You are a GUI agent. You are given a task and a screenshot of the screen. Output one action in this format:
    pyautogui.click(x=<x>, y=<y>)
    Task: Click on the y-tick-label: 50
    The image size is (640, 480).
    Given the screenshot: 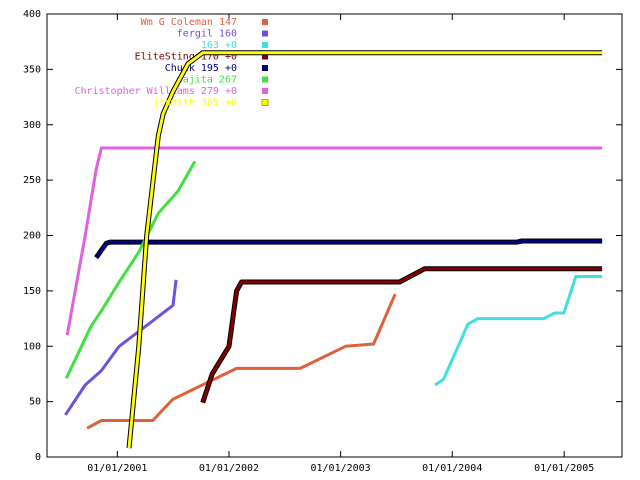 What is the action you would take?
    pyautogui.click(x=35, y=402)
    